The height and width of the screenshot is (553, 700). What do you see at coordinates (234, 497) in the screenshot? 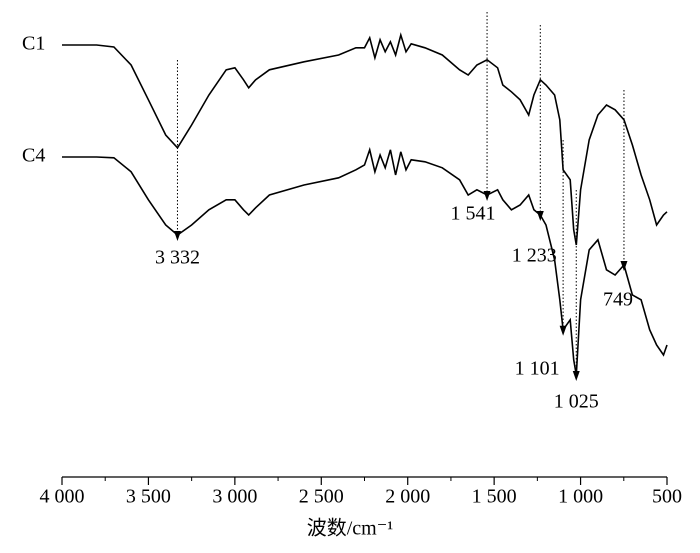
I see `x-tick-label: 3 000` at bounding box center [234, 497].